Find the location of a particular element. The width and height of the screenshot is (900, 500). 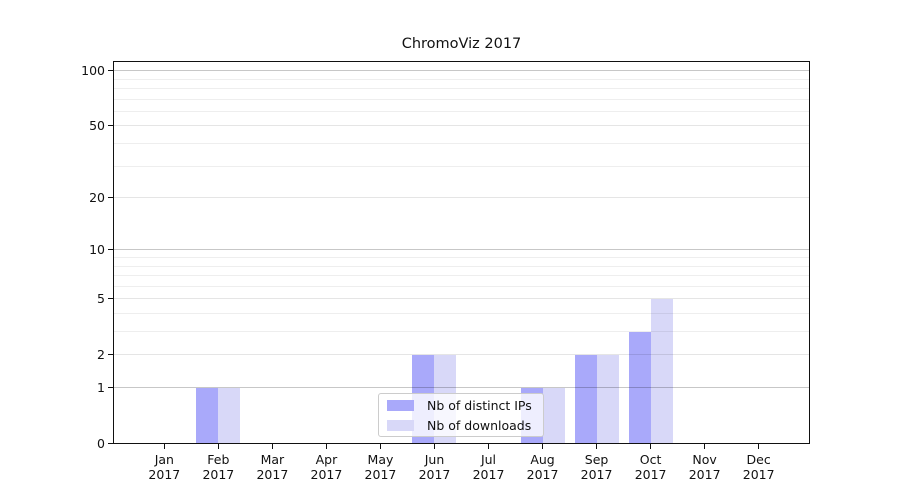

legend: Nb of distinct IPs Nb of downloads is located at coordinates (461, 415).